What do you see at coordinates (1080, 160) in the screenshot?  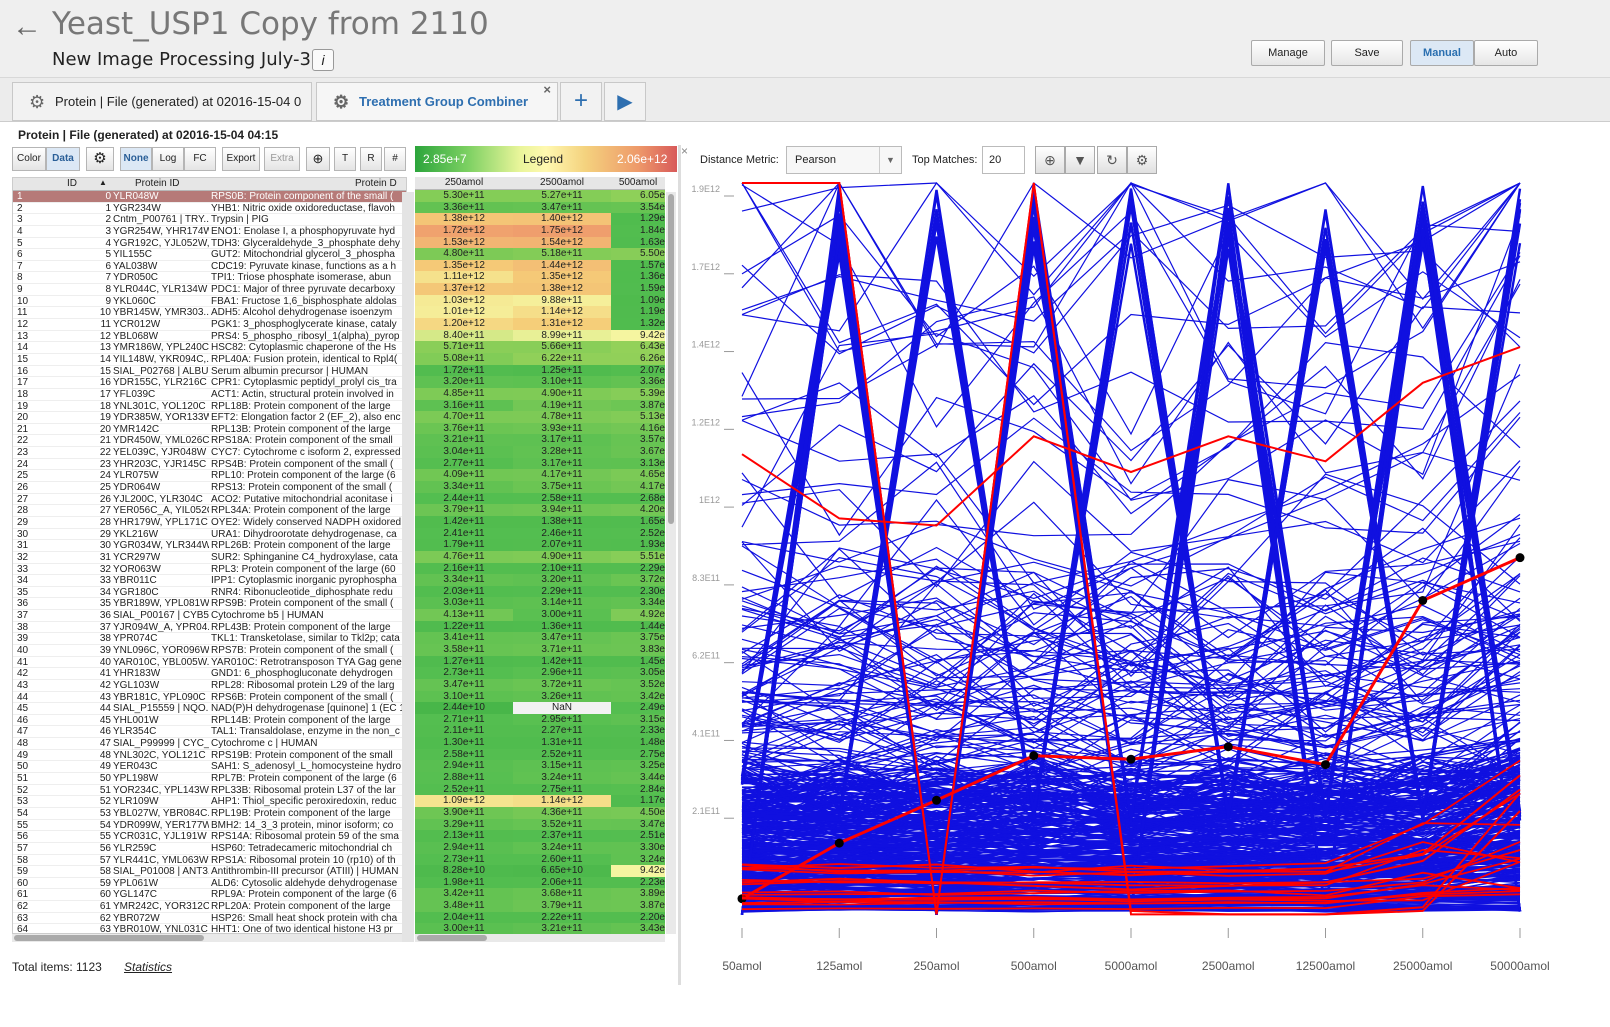 I see `filter-button: ▼` at bounding box center [1080, 160].